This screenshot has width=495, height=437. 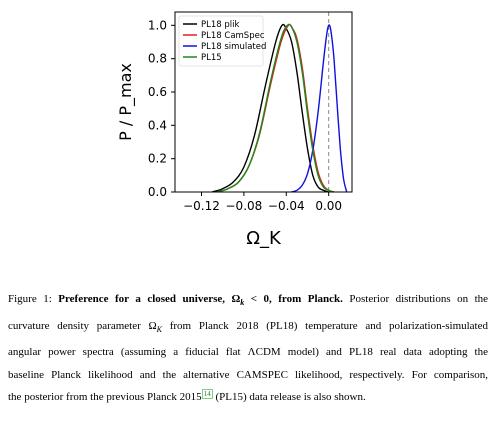 What do you see at coordinates (242, 303) in the screenshot?
I see `caption-bold-sub: k` at bounding box center [242, 303].